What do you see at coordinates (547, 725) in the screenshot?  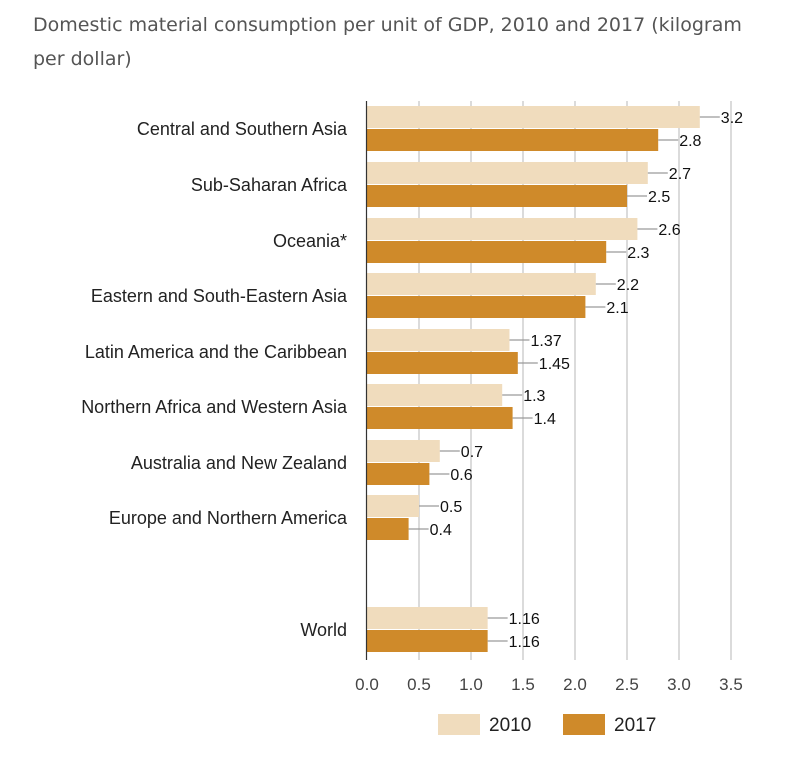 I see `legend: 2010 2017` at bounding box center [547, 725].